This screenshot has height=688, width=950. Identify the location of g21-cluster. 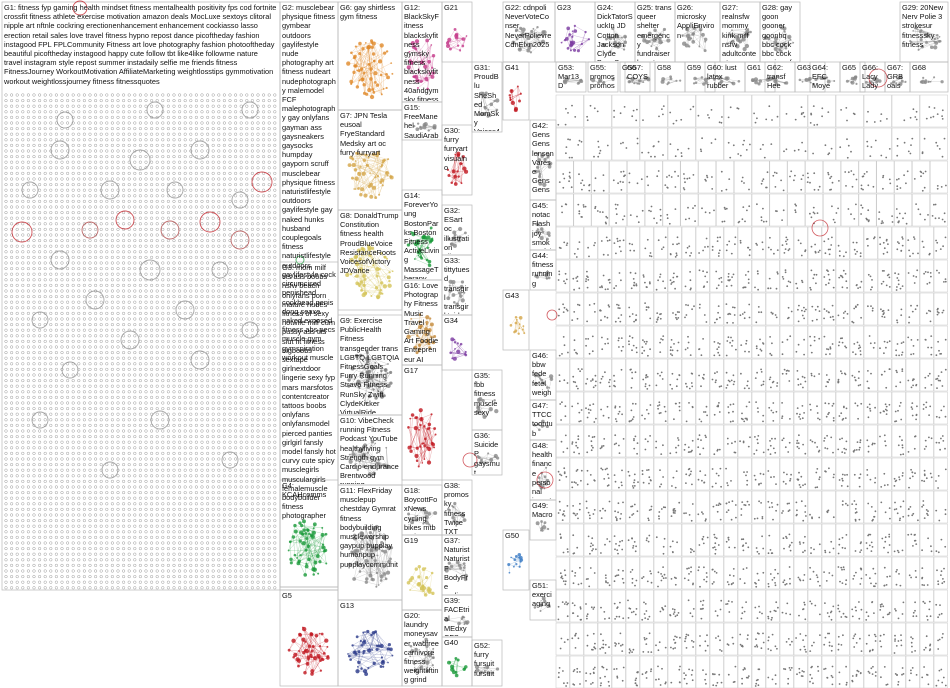
(456, 39).